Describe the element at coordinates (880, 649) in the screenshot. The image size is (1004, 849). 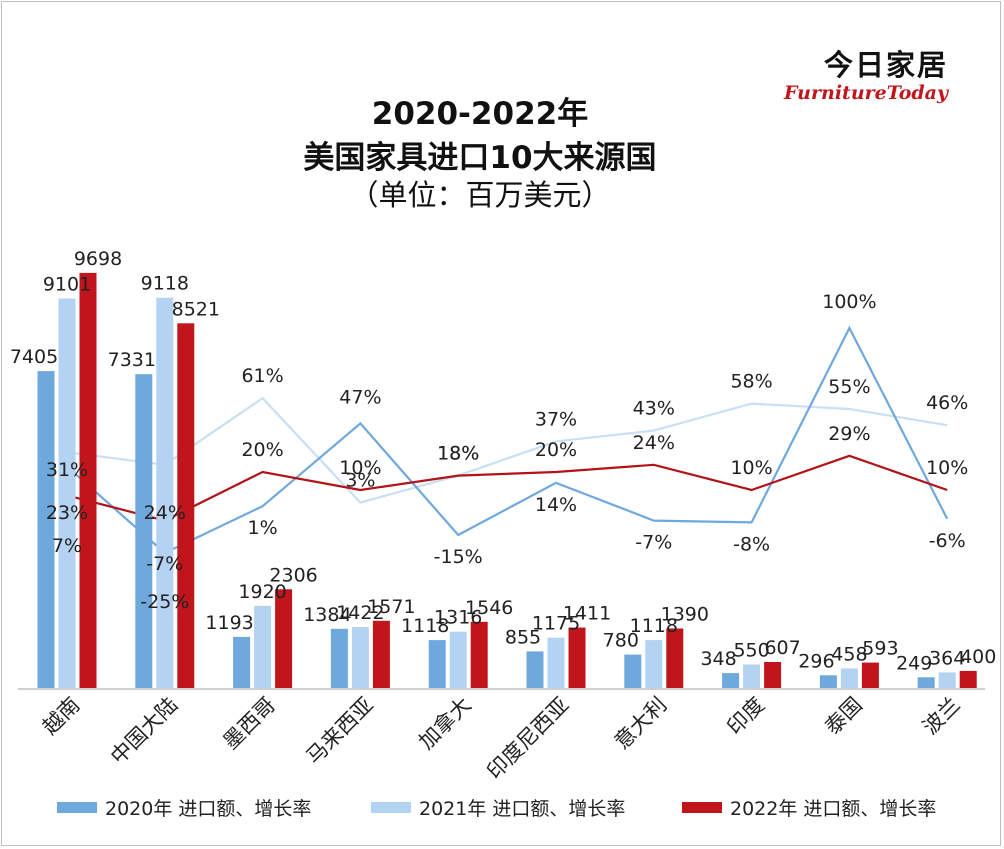
I see `bar-value-label: 593` at that location.